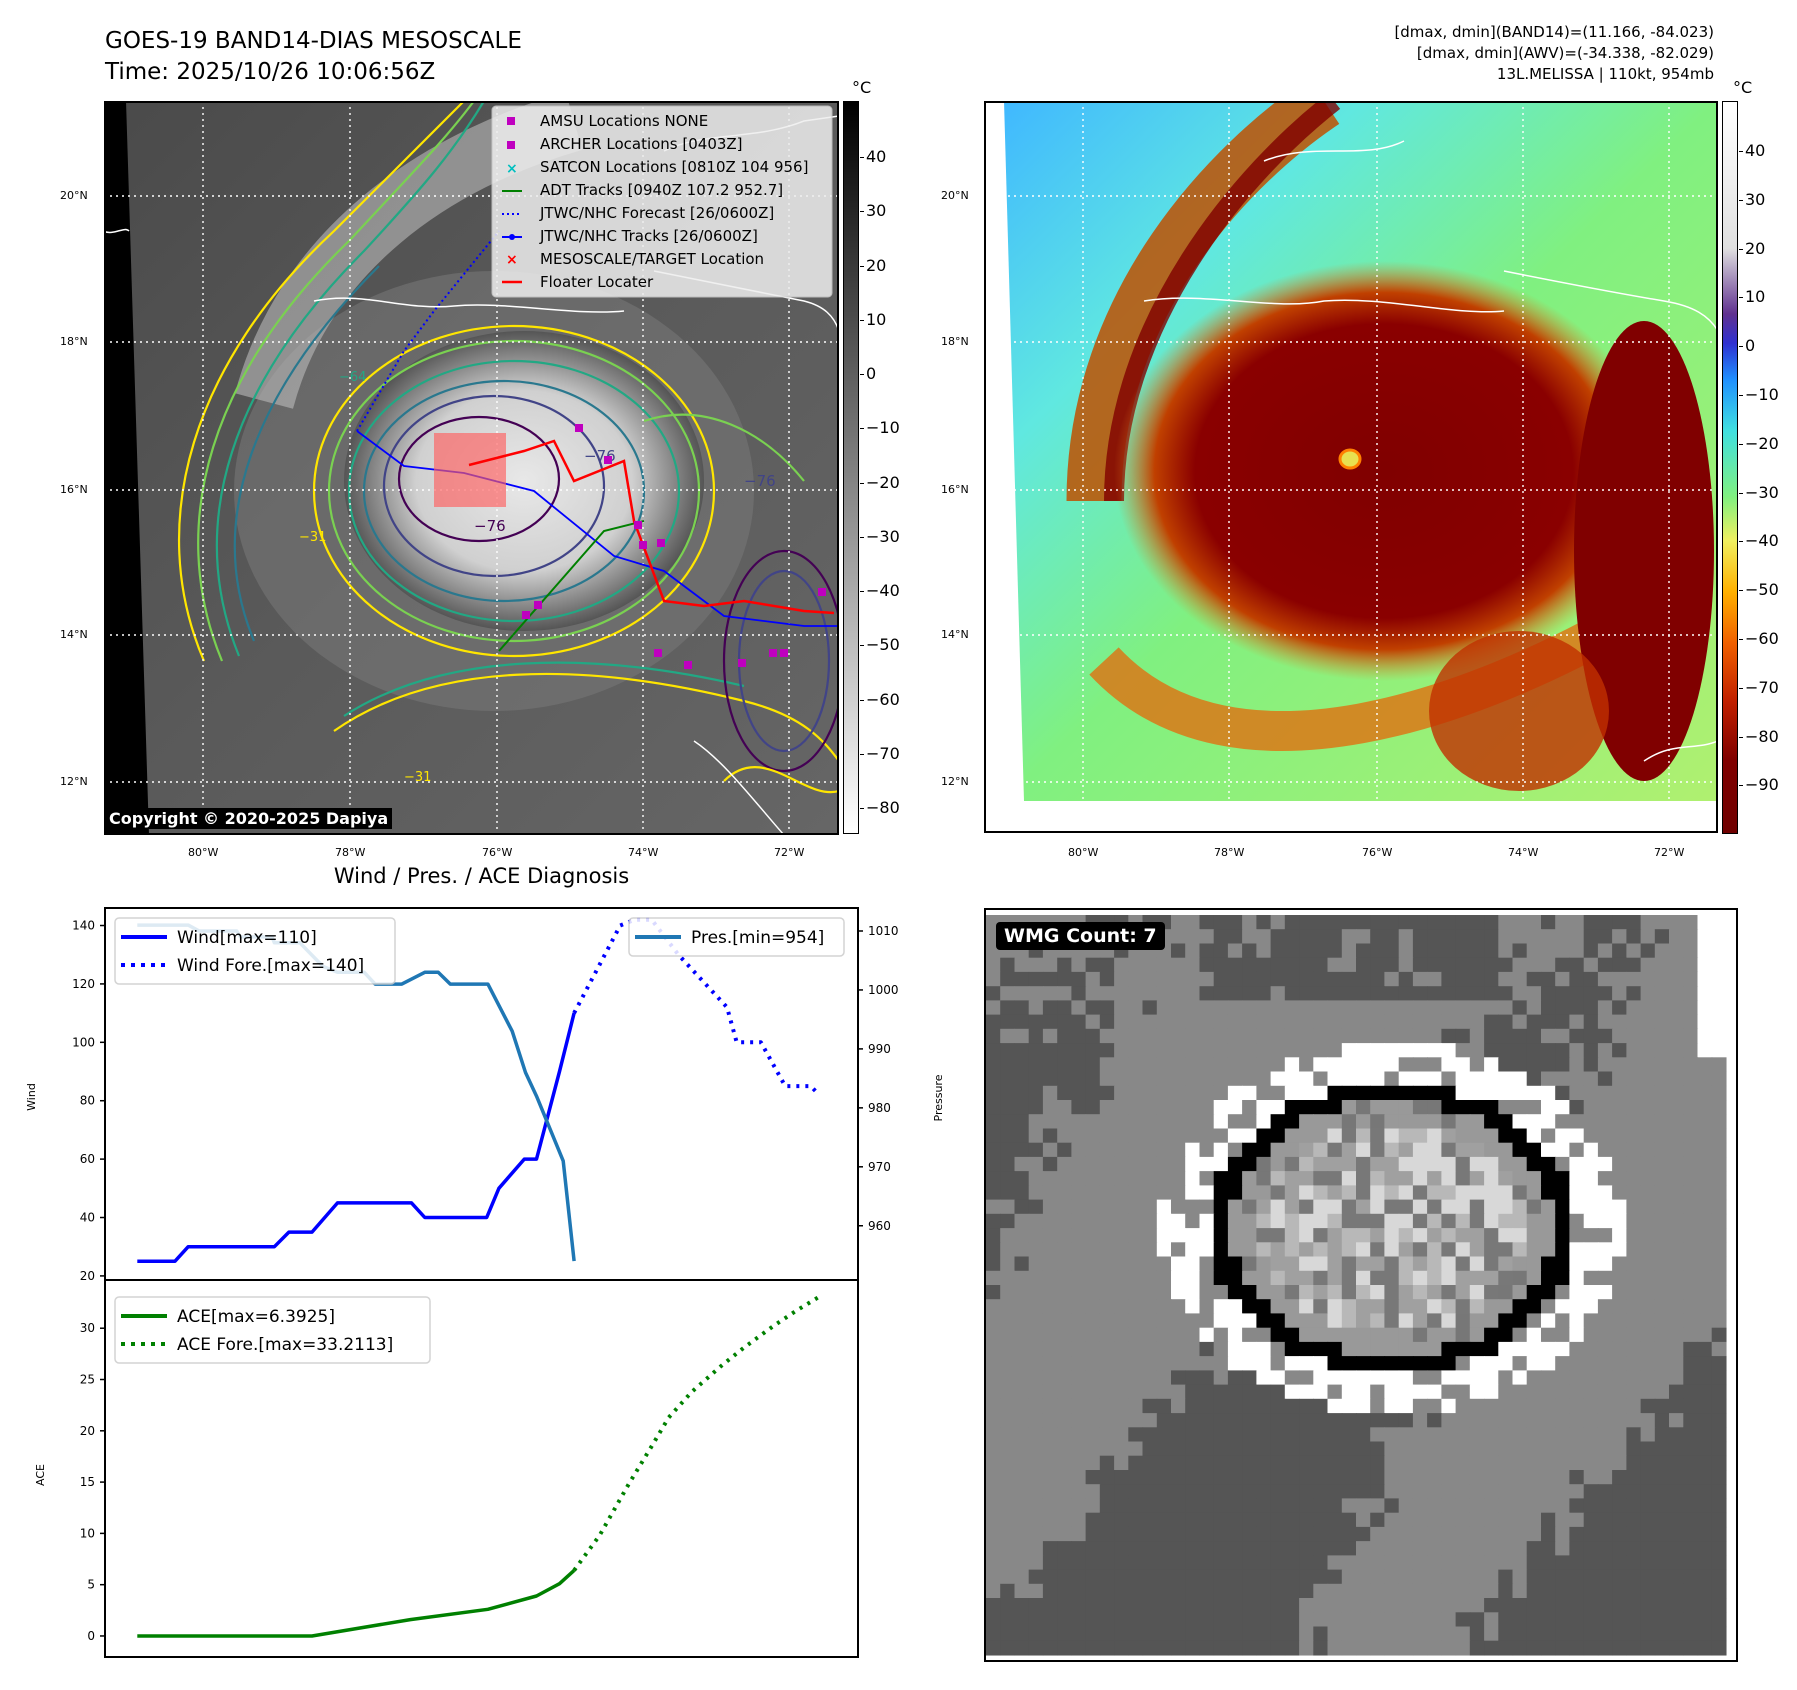 This screenshot has height=1690, width=1797. I want to click on colorbar-tick-label: 10, so click(1755, 297).